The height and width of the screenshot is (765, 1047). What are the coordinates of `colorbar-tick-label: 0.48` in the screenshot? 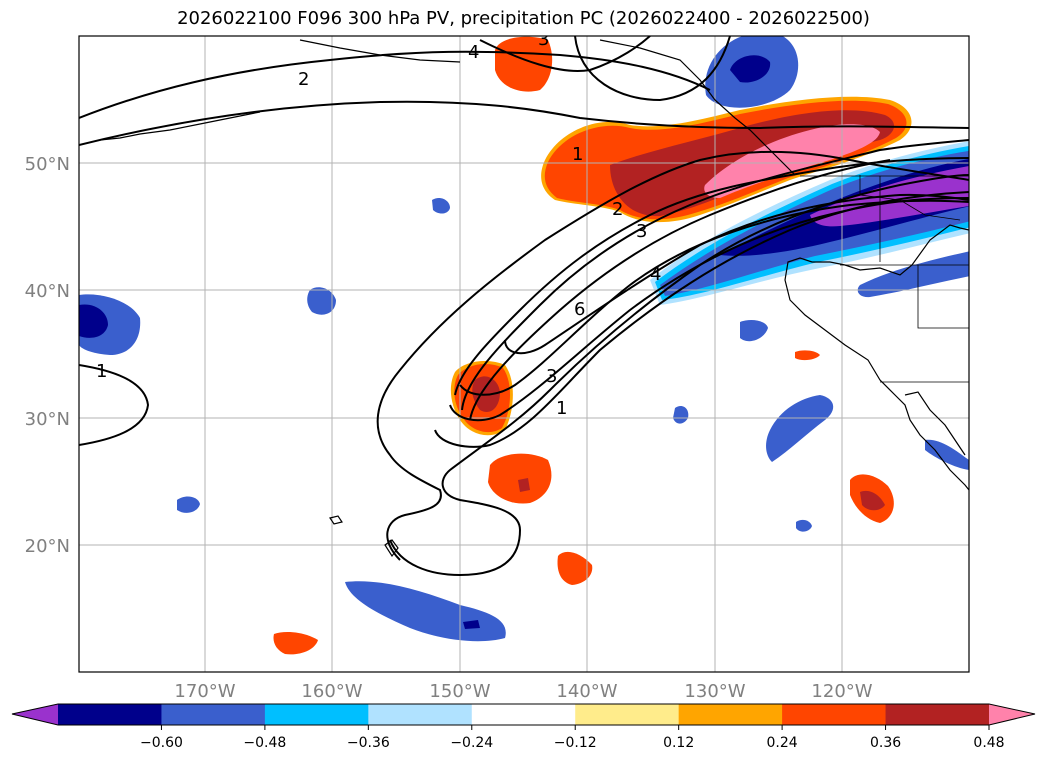 It's located at (988, 743).